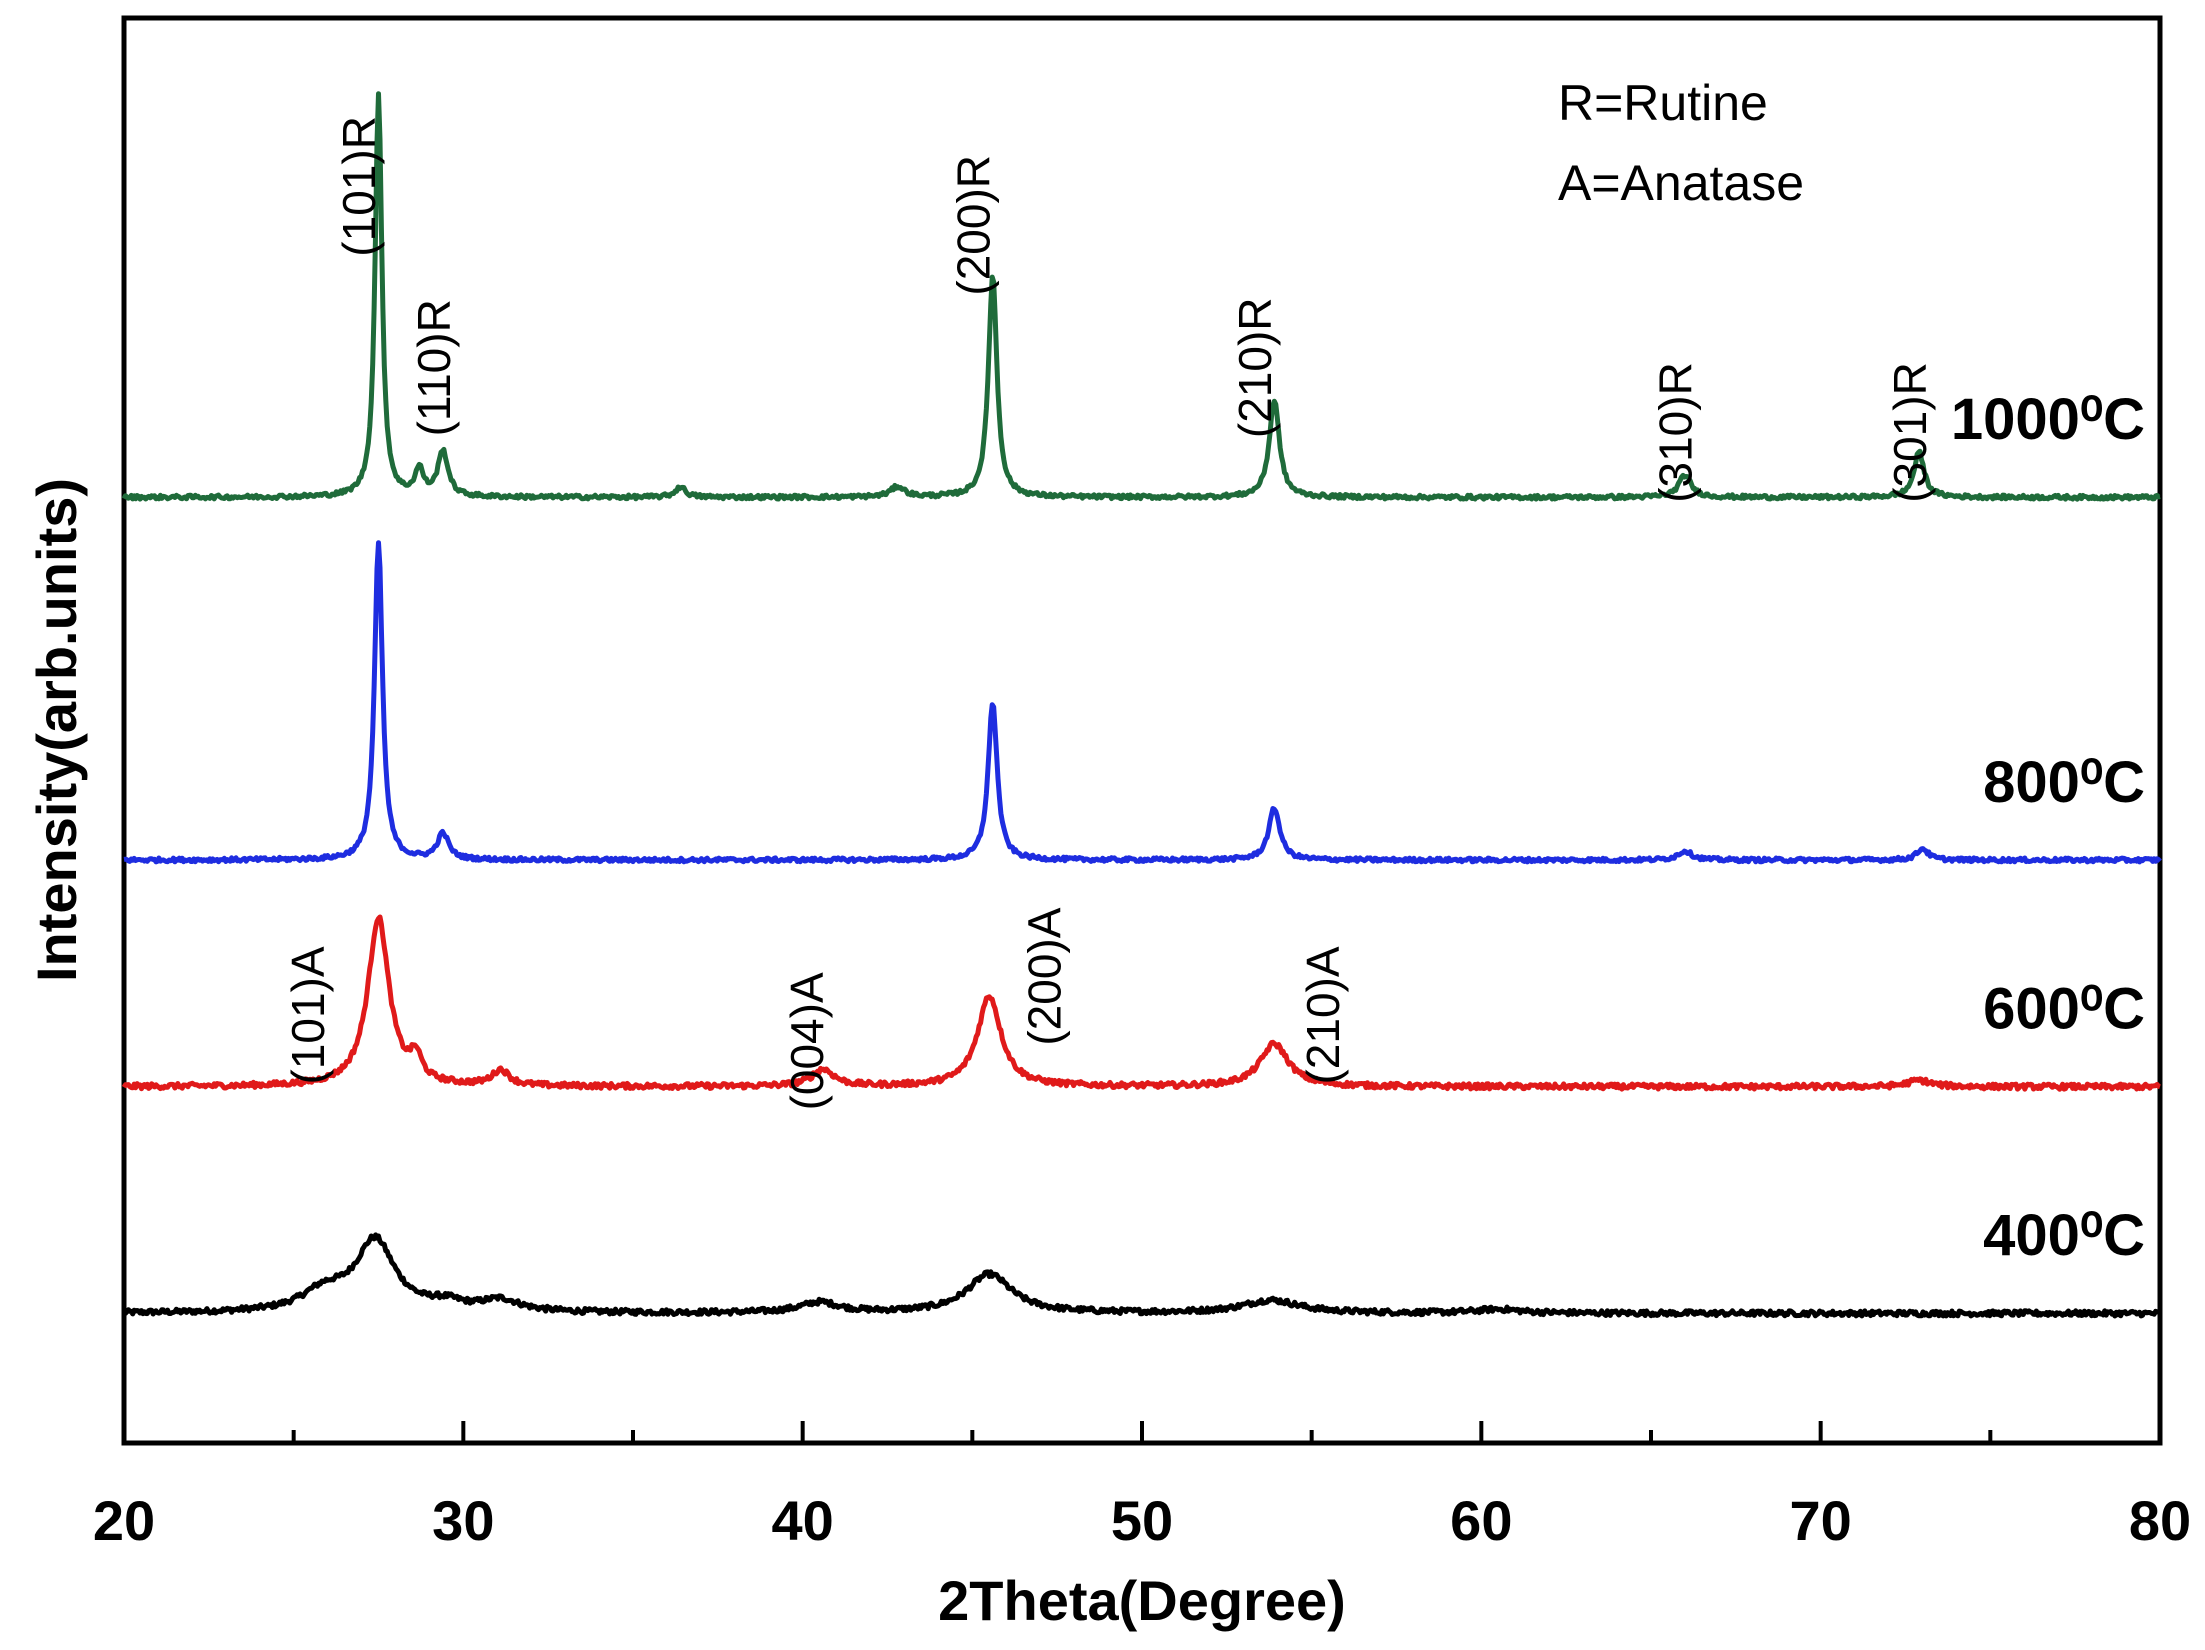 The height and width of the screenshot is (1650, 2205). Describe the element at coordinates (1142, 1520) in the screenshot. I see `x-tick-label: 50` at that location.